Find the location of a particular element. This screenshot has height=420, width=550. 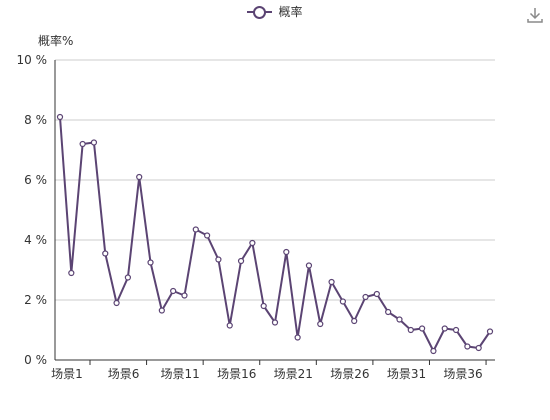

y-tick-label: 6 % is located at coordinates (35, 180).